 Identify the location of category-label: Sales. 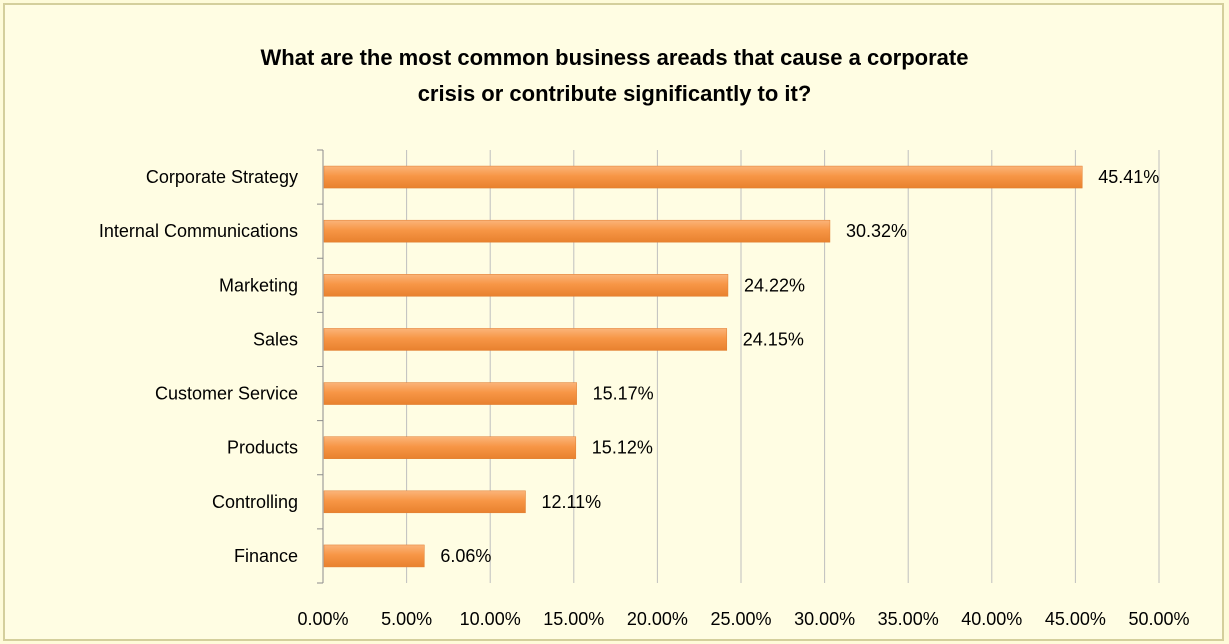
(275, 339).